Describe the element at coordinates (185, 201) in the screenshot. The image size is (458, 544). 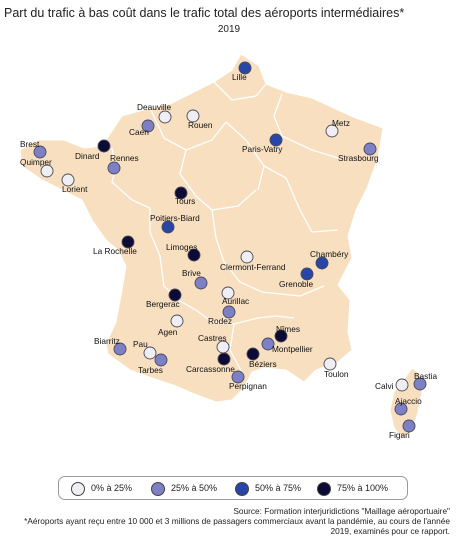
I see `airport-label: Tours` at that location.